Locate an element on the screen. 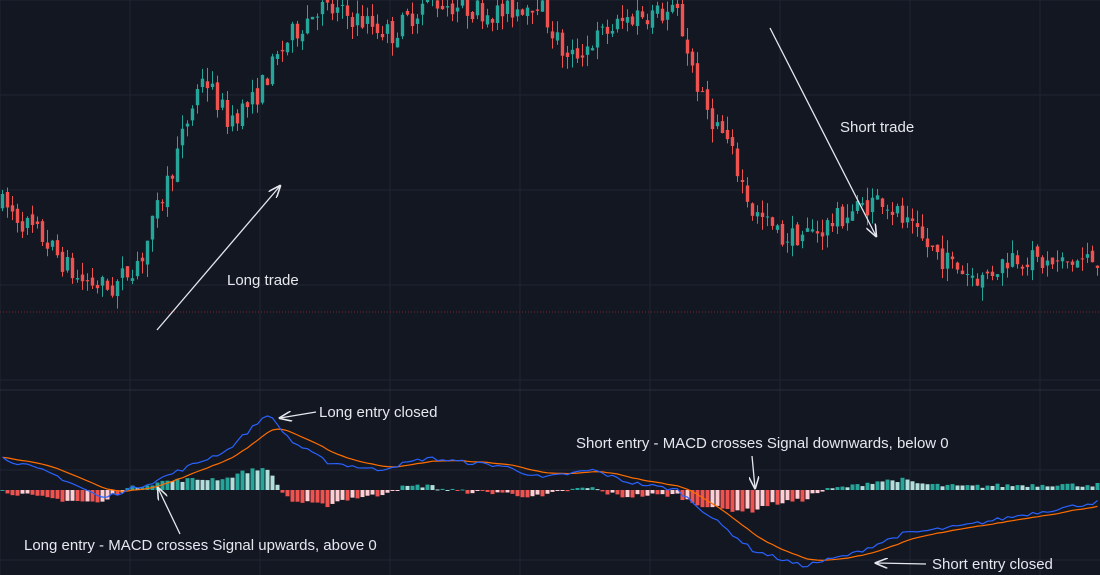 The width and height of the screenshot is (1100, 575). short-entry-closed-label: Short entry closed is located at coordinates (992, 564).